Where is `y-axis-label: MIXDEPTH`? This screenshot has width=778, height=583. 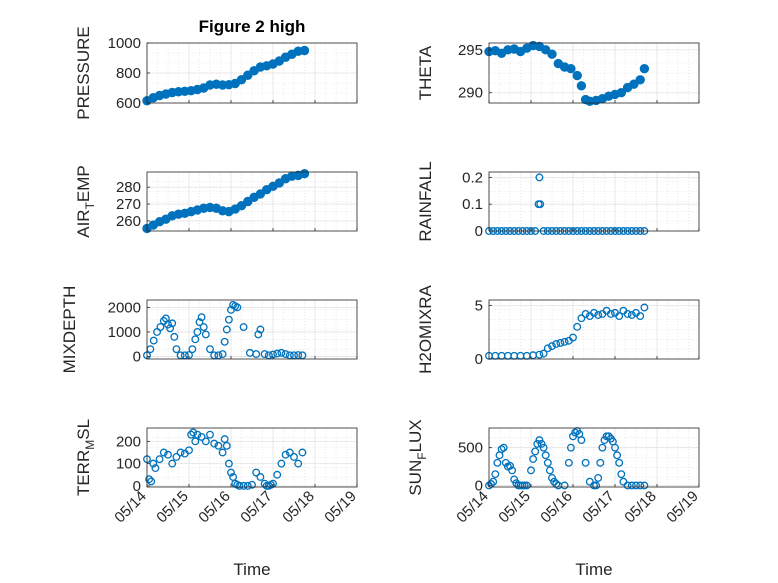
y-axis-label: MIXDEPTH is located at coordinates (69, 330).